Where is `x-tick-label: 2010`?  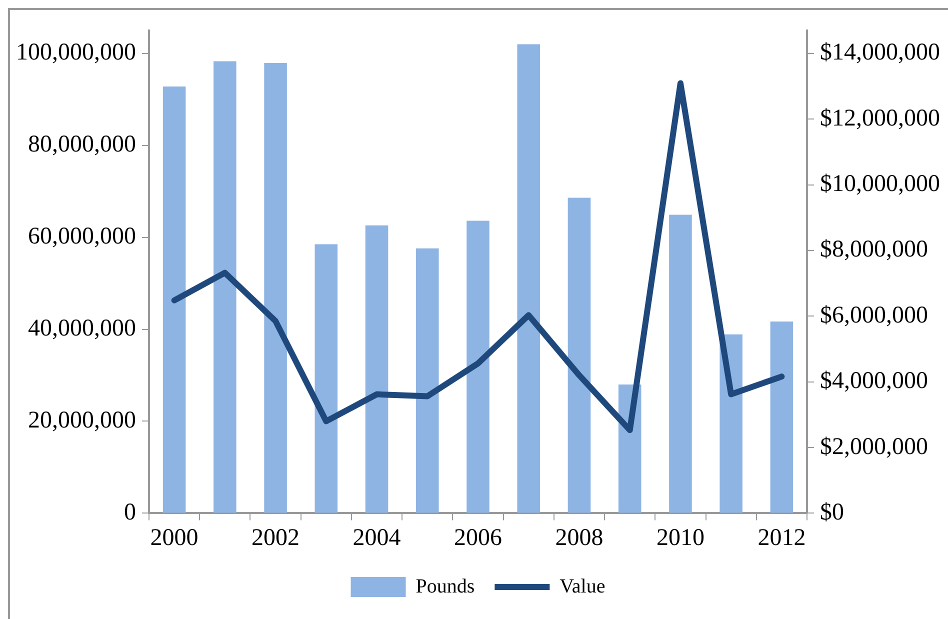
x-tick-label: 2010 is located at coordinates (680, 537).